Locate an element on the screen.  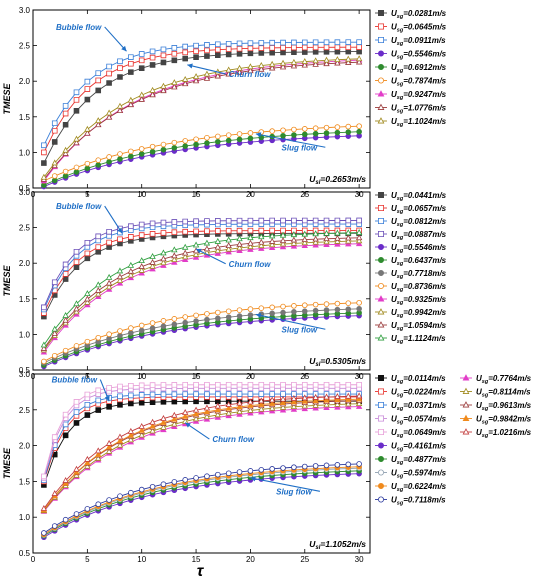
legend-label: Usg=0.0657m/s is located at coordinates (419, 209).